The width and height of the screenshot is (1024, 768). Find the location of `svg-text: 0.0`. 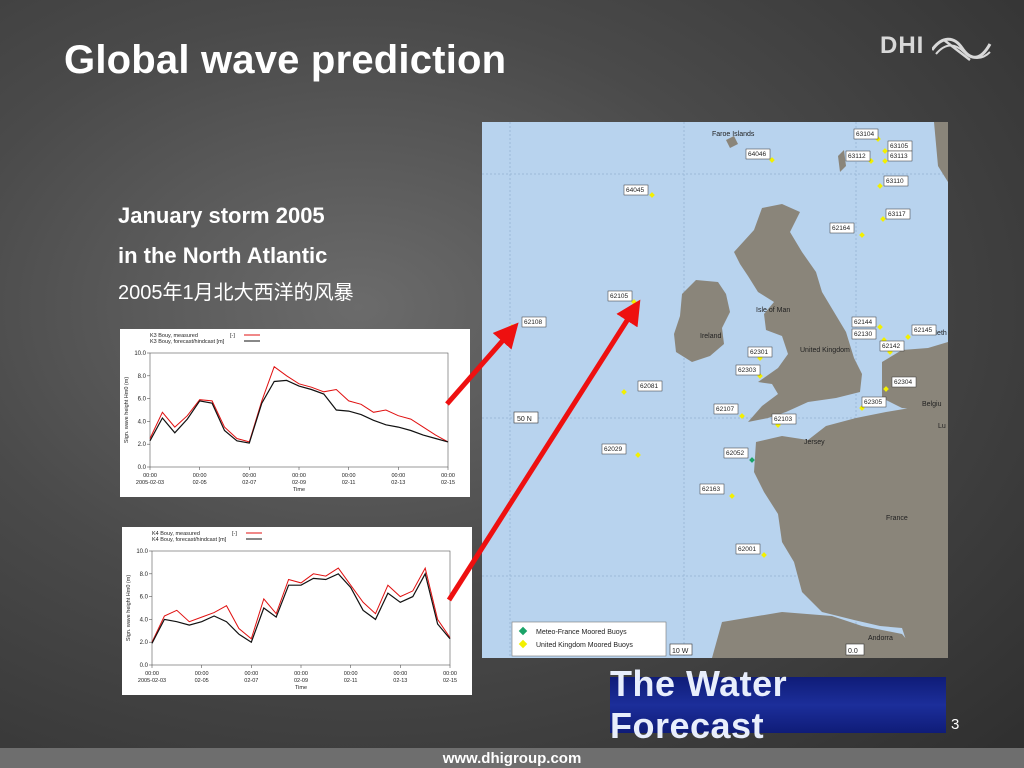

svg-text: 0.0 is located at coordinates (853, 651).